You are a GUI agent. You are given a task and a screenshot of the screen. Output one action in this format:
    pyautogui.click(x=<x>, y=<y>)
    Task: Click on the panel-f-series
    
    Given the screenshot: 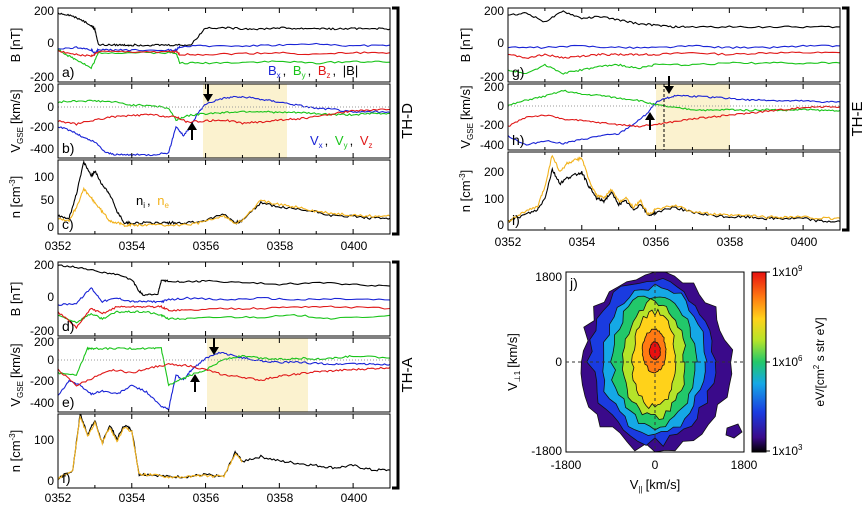 What is the action you would take?
    pyautogui.click(x=224, y=447)
    